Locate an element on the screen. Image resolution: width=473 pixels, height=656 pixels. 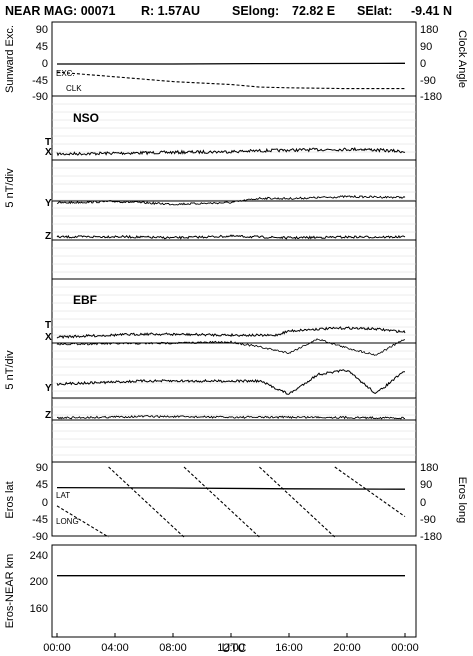
ylabel-eros-long: Eros long is located at coordinates (462, 500).